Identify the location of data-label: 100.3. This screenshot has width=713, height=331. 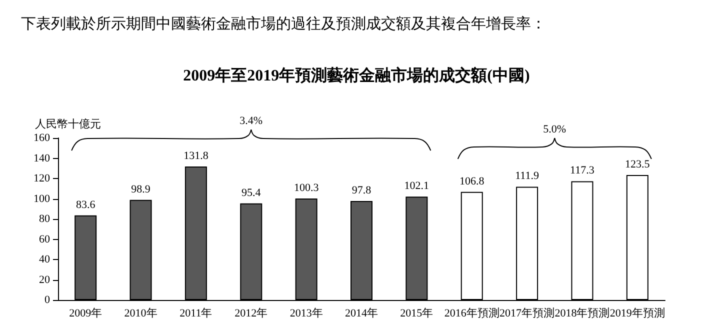
(307, 188).